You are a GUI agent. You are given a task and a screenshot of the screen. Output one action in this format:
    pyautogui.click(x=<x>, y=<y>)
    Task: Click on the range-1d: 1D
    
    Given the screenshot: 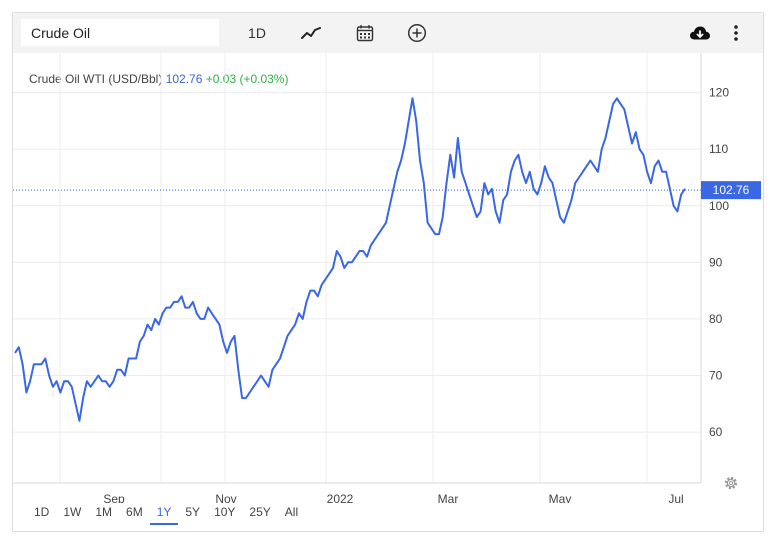 What is the action you would take?
    pyautogui.click(x=42, y=512)
    